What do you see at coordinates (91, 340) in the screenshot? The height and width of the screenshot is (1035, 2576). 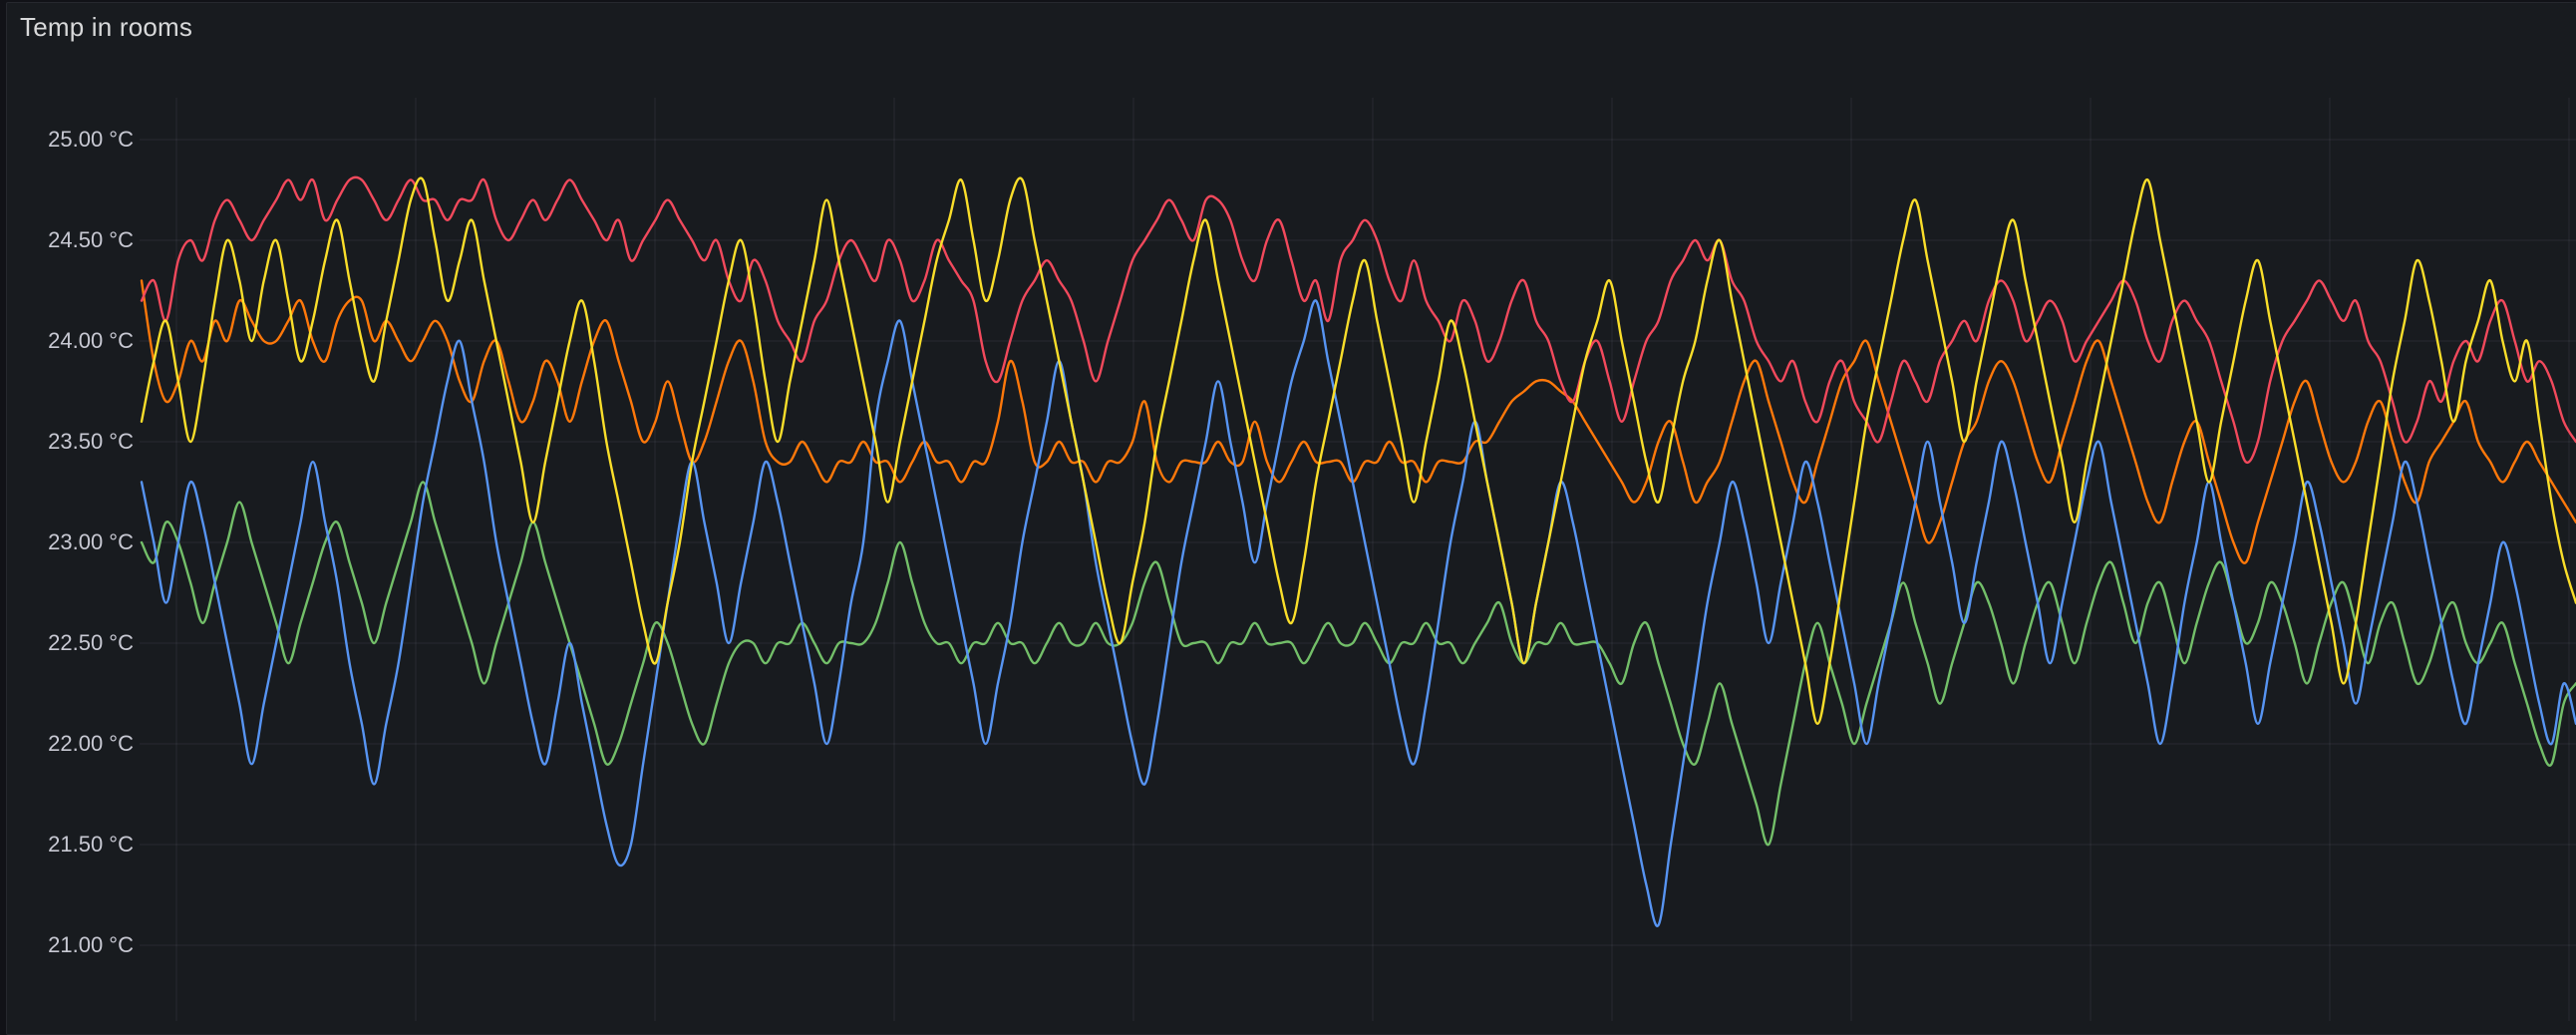 I see `y-axis-tick-label: 24.00 °C` at bounding box center [91, 340].